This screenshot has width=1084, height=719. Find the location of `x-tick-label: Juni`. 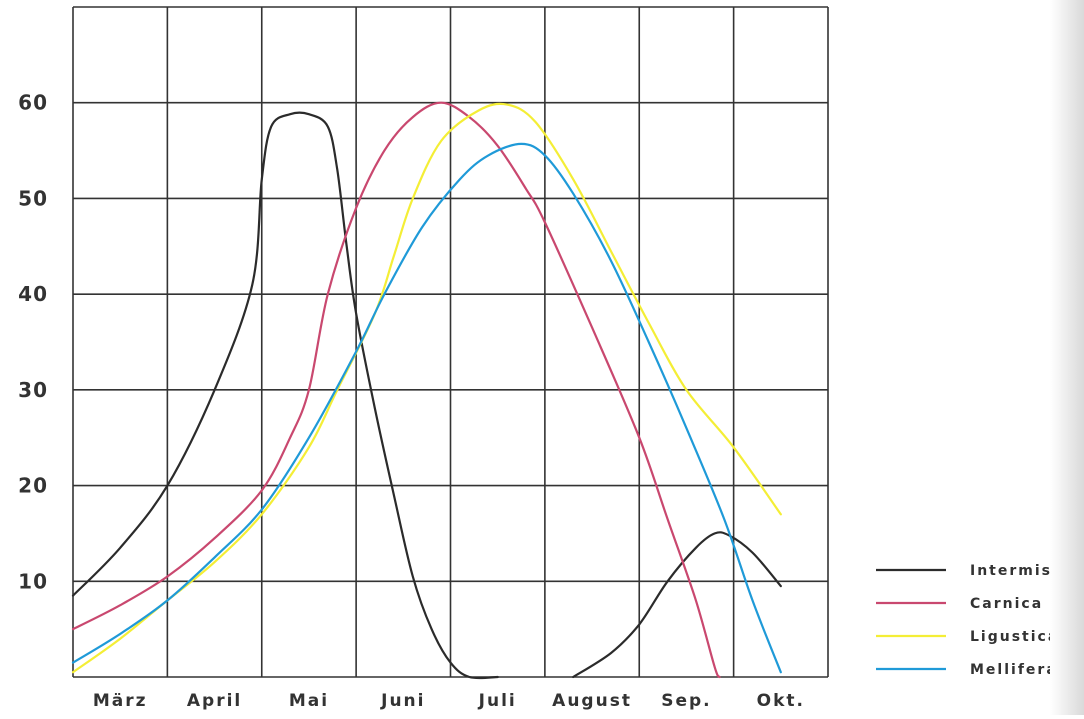

x-tick-label: Juni is located at coordinates (402, 701).